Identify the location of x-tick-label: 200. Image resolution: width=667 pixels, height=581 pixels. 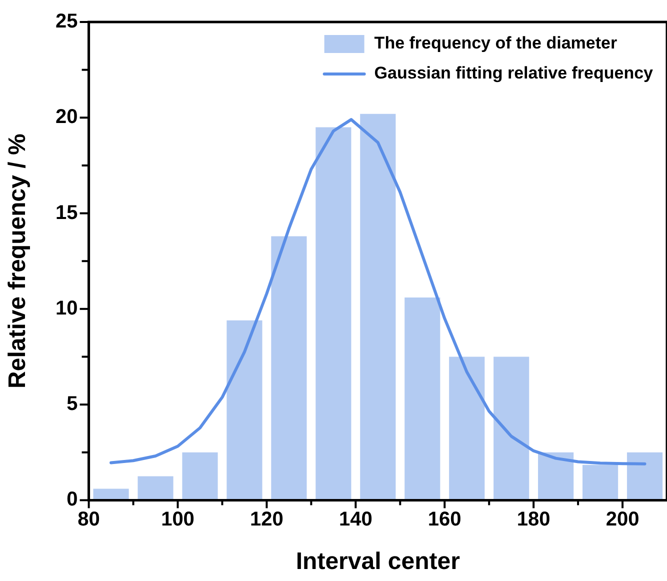
(623, 519).